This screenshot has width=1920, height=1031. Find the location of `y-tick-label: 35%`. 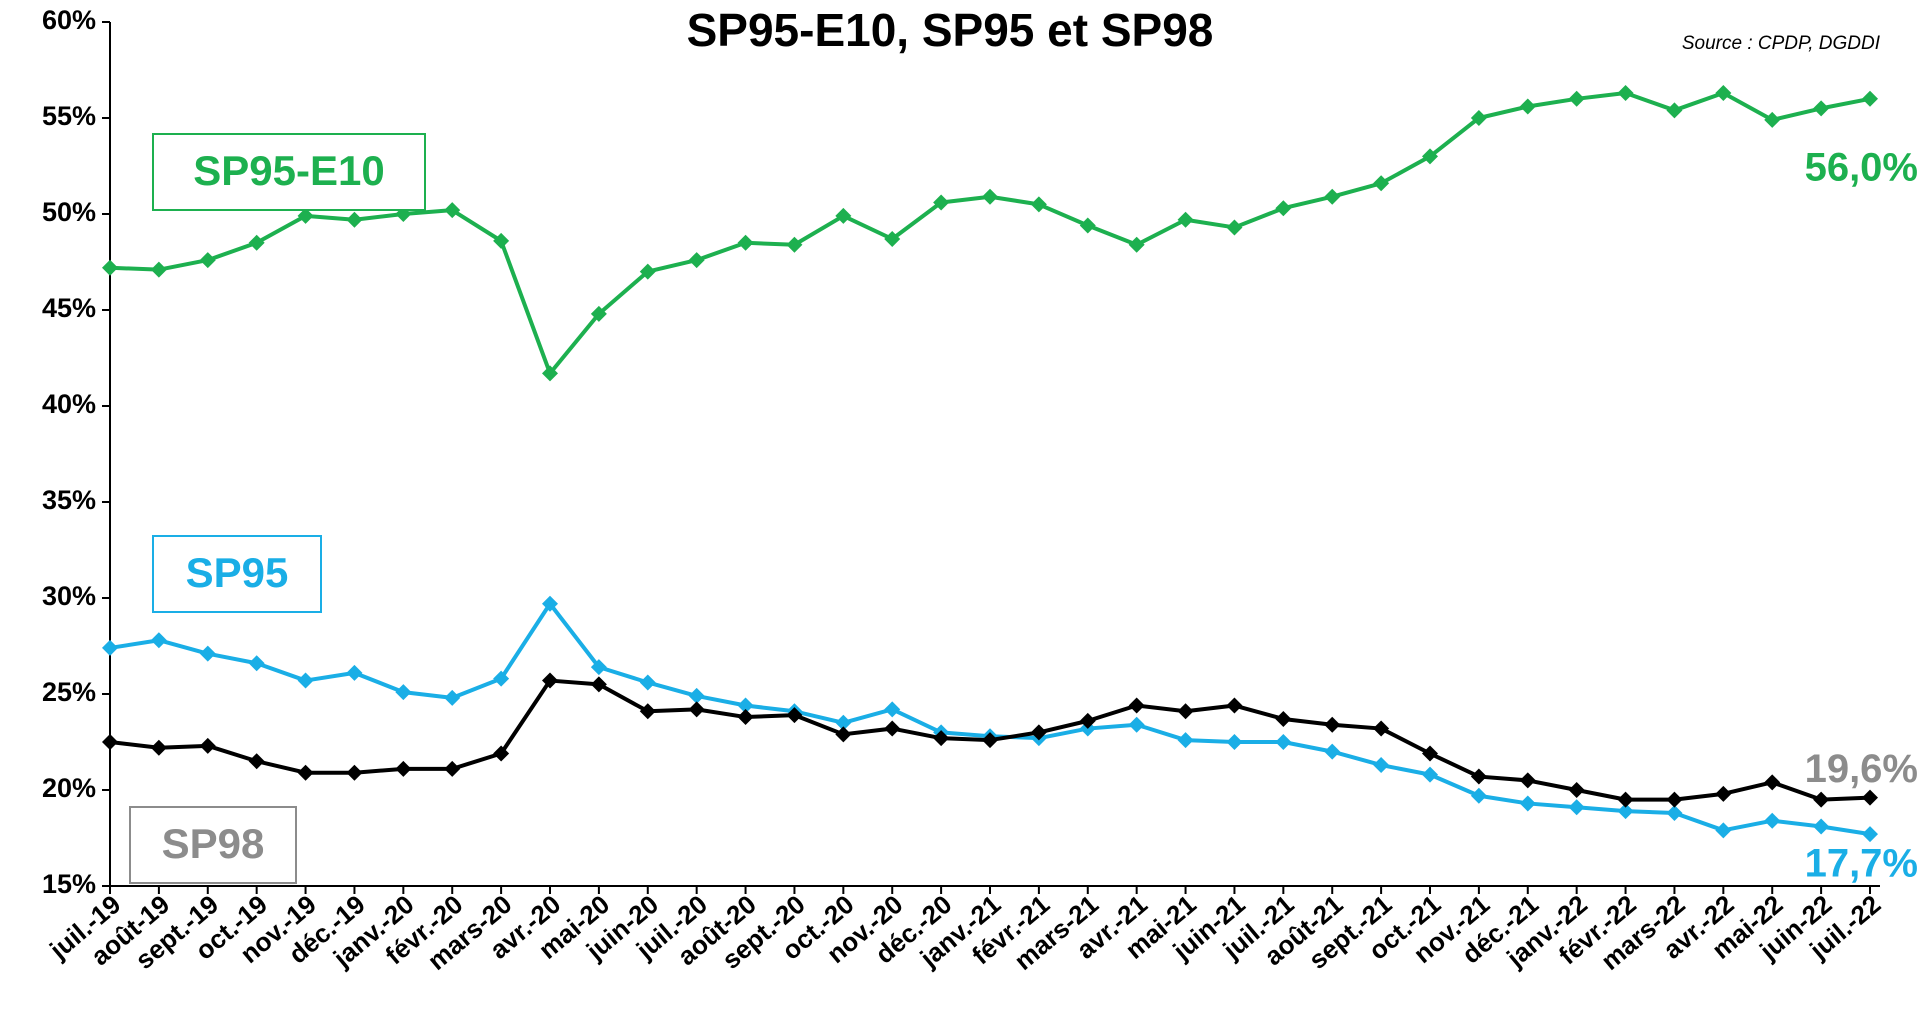

y-tick-label: 35% is located at coordinates (69, 500).